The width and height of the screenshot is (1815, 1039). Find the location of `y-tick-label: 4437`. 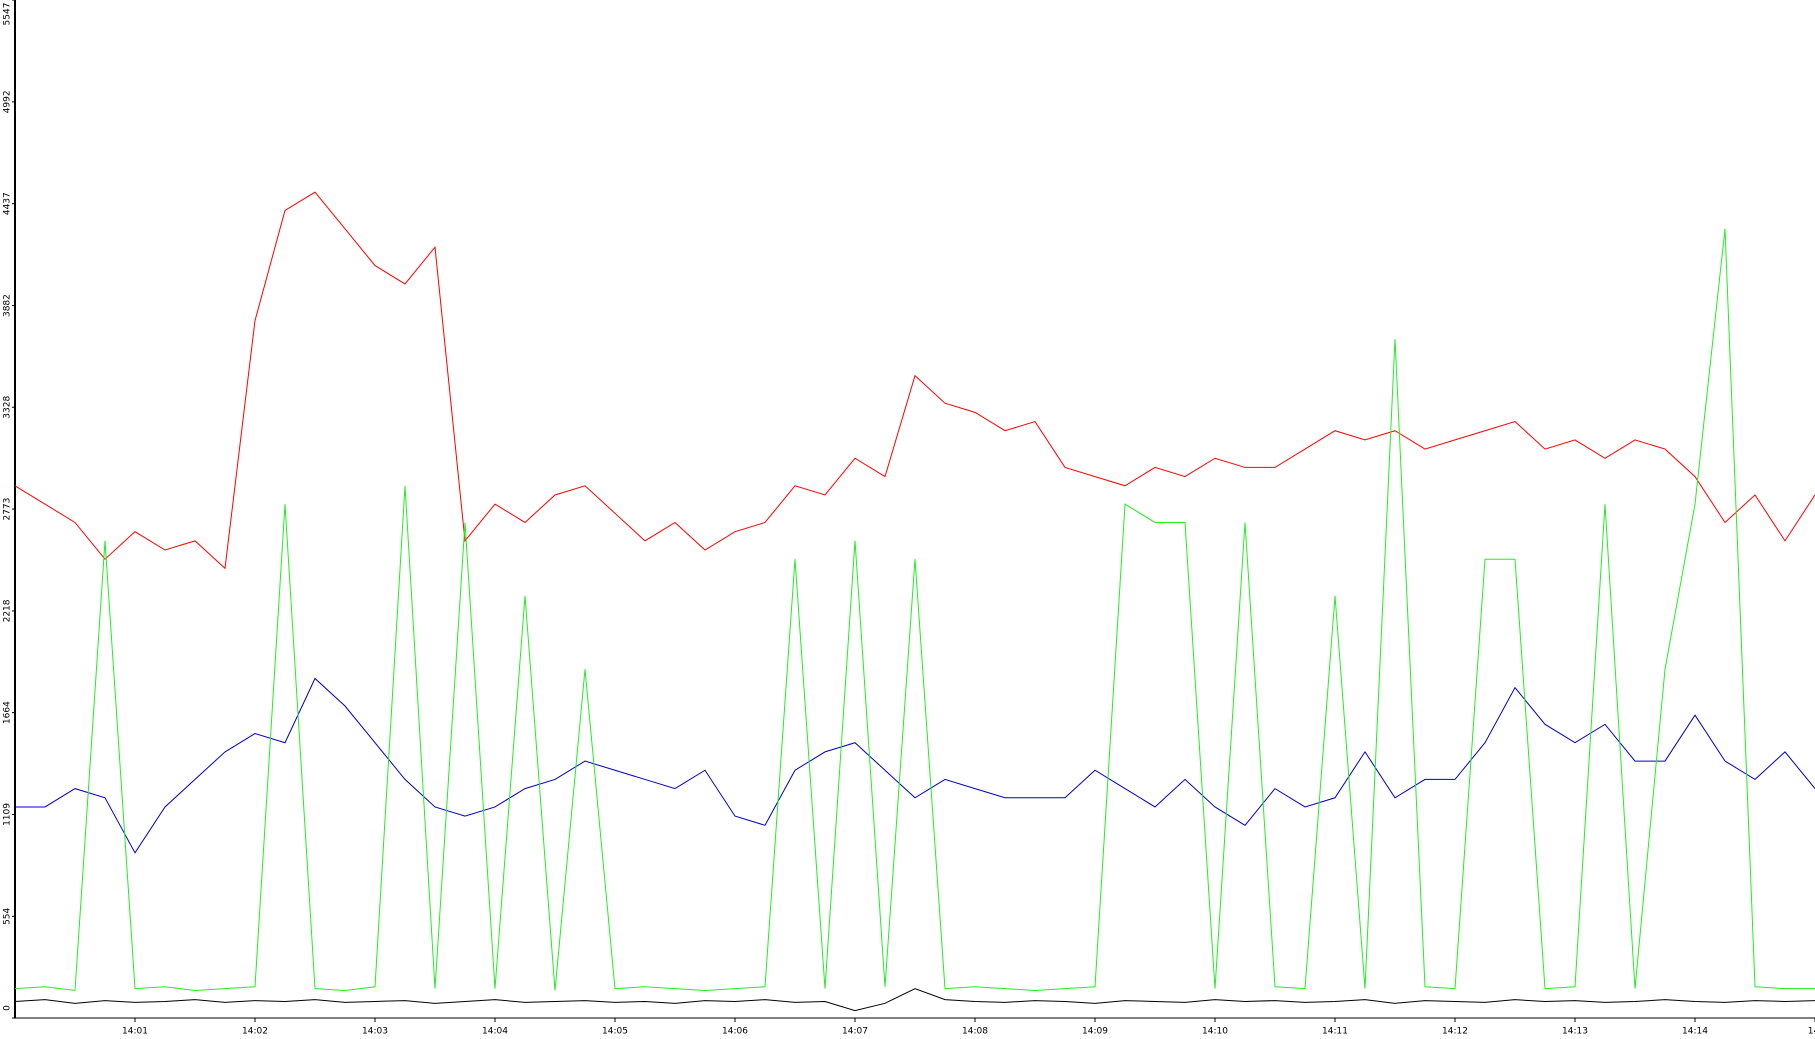

y-tick-label: 4437 is located at coordinates (8, 203).